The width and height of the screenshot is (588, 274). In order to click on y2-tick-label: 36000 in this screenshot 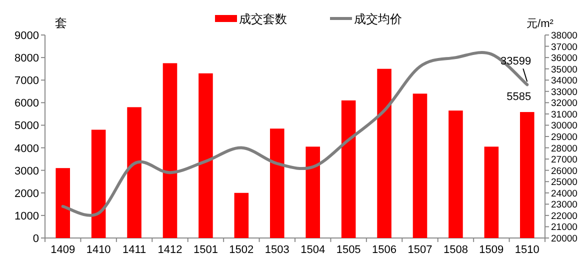, I will do `click(564, 58)`.